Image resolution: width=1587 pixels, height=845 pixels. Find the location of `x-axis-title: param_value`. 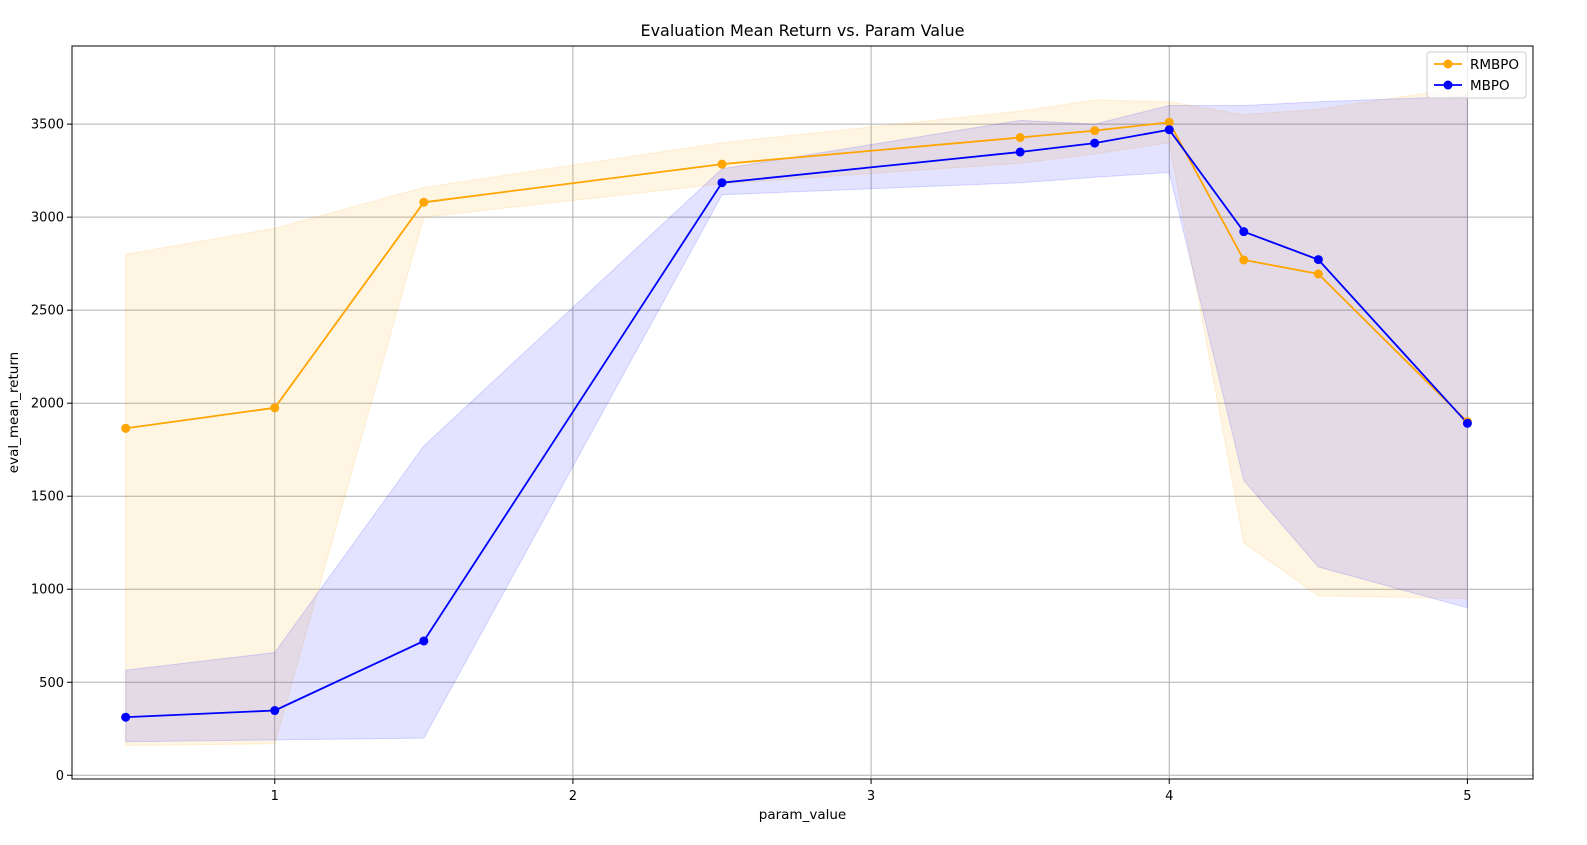

x-axis-title: param_value is located at coordinates (802, 815).